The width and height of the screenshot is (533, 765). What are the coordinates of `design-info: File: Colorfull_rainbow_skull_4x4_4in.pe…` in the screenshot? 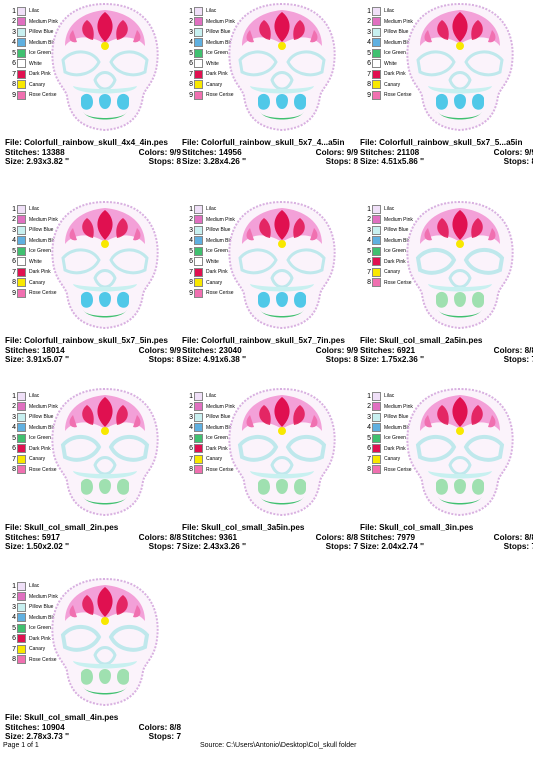 It's located at (93, 152).